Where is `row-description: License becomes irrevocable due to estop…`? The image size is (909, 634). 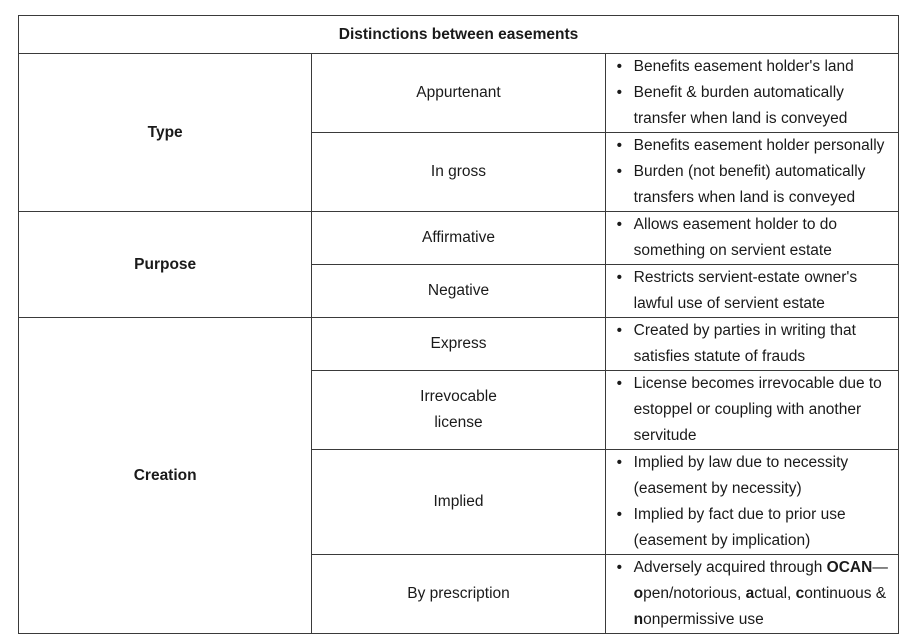 row-description: License becomes irrevocable due to estop… is located at coordinates (752, 410).